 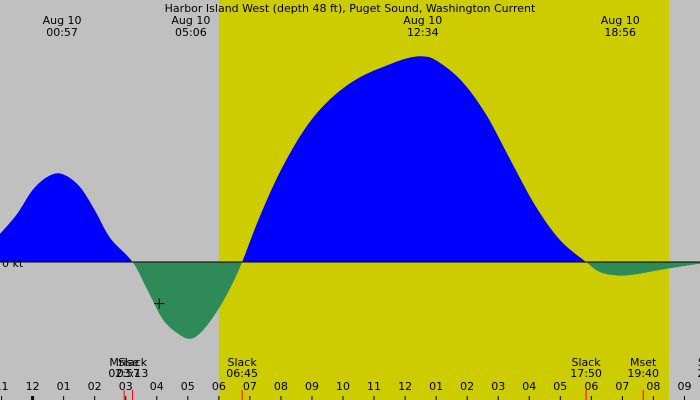 I want to click on extremum-time: 05:06, so click(x=191, y=32).